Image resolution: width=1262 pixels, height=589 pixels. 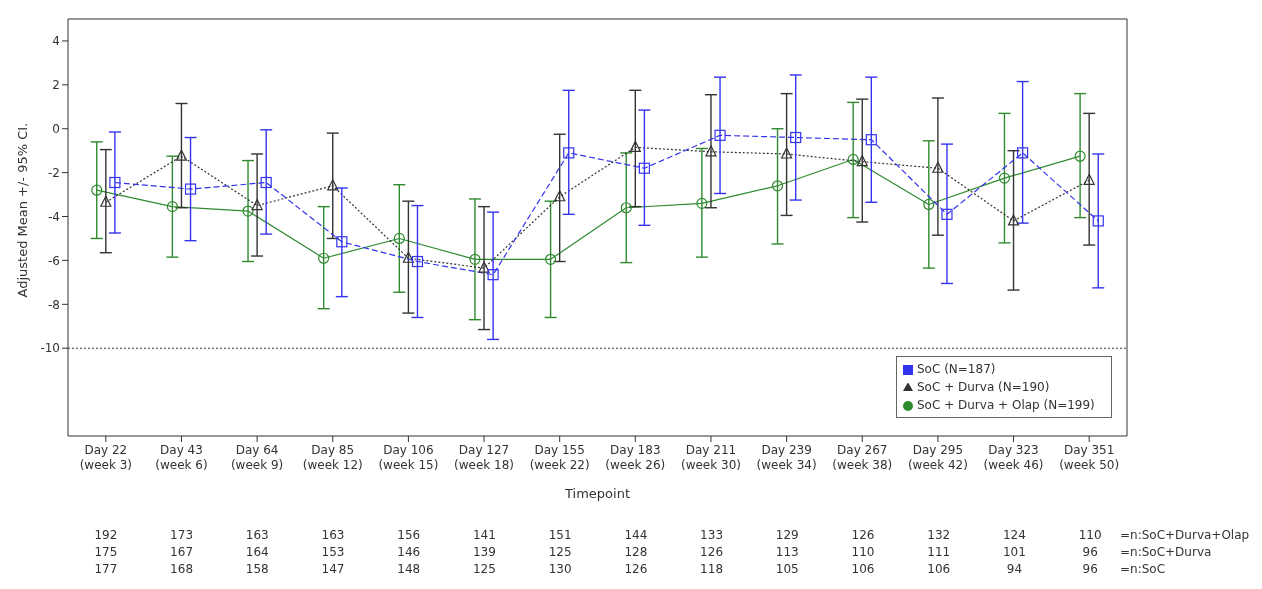 What do you see at coordinates (1006, 405) in the screenshot?
I see `legend-label: SoC + Durva + Olap (N=199)` at bounding box center [1006, 405].